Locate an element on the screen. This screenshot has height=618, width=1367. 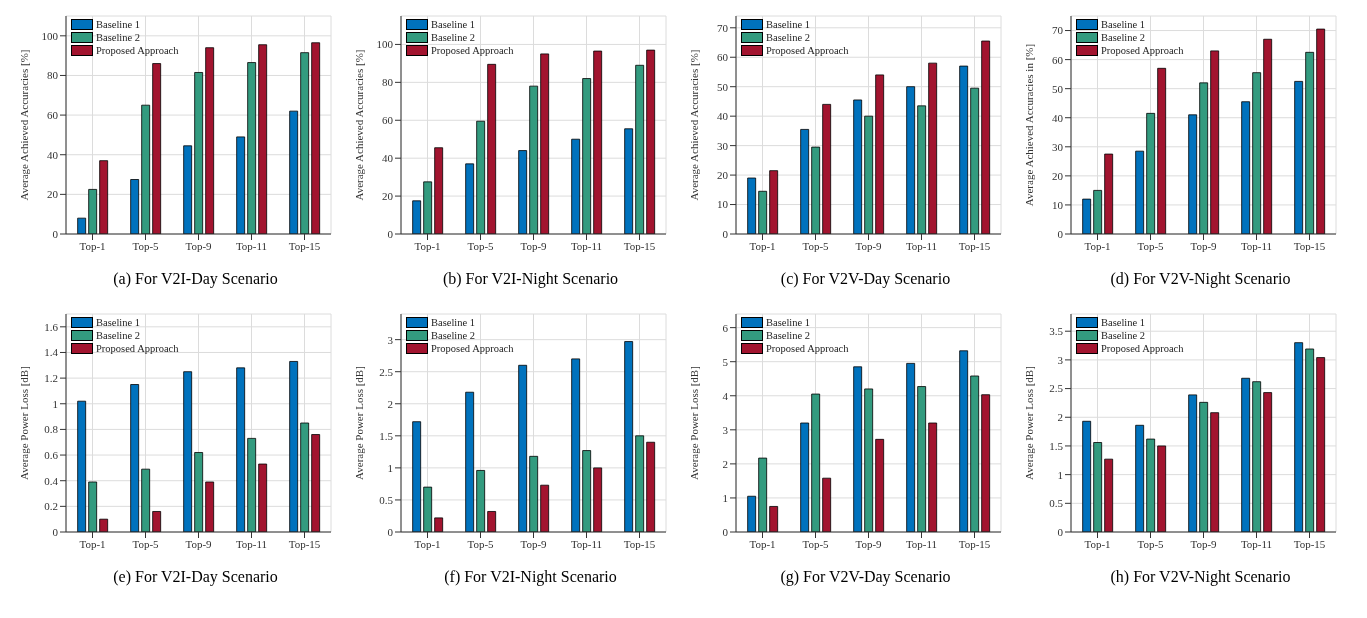
text: (f) For V2I-Night Scenario is located at coordinates (530, 577).